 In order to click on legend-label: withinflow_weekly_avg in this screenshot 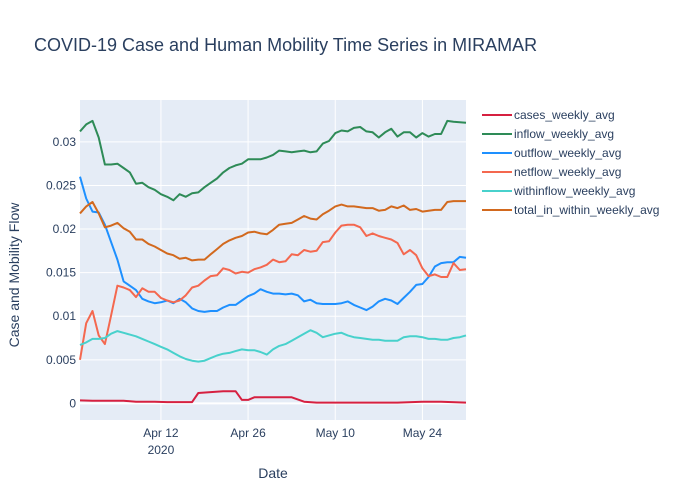, I will do `click(574, 191)`.